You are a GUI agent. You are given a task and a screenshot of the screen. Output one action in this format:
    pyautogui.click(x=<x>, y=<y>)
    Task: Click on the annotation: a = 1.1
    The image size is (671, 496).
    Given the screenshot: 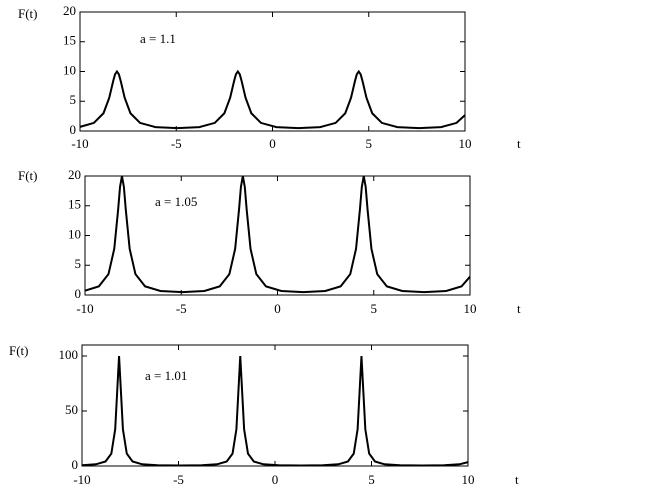 What is the action you would take?
    pyautogui.click(x=158, y=38)
    